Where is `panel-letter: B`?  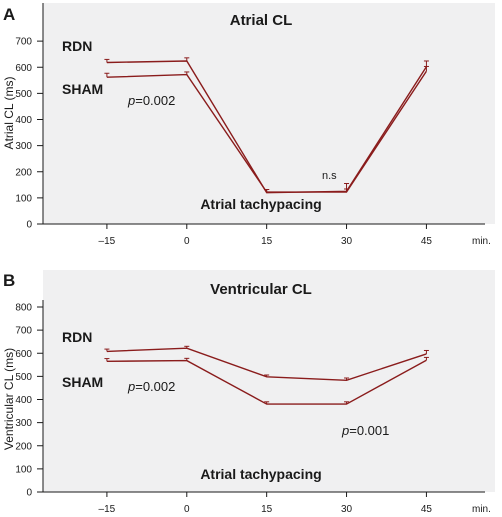 panel-letter: B is located at coordinates (9, 280).